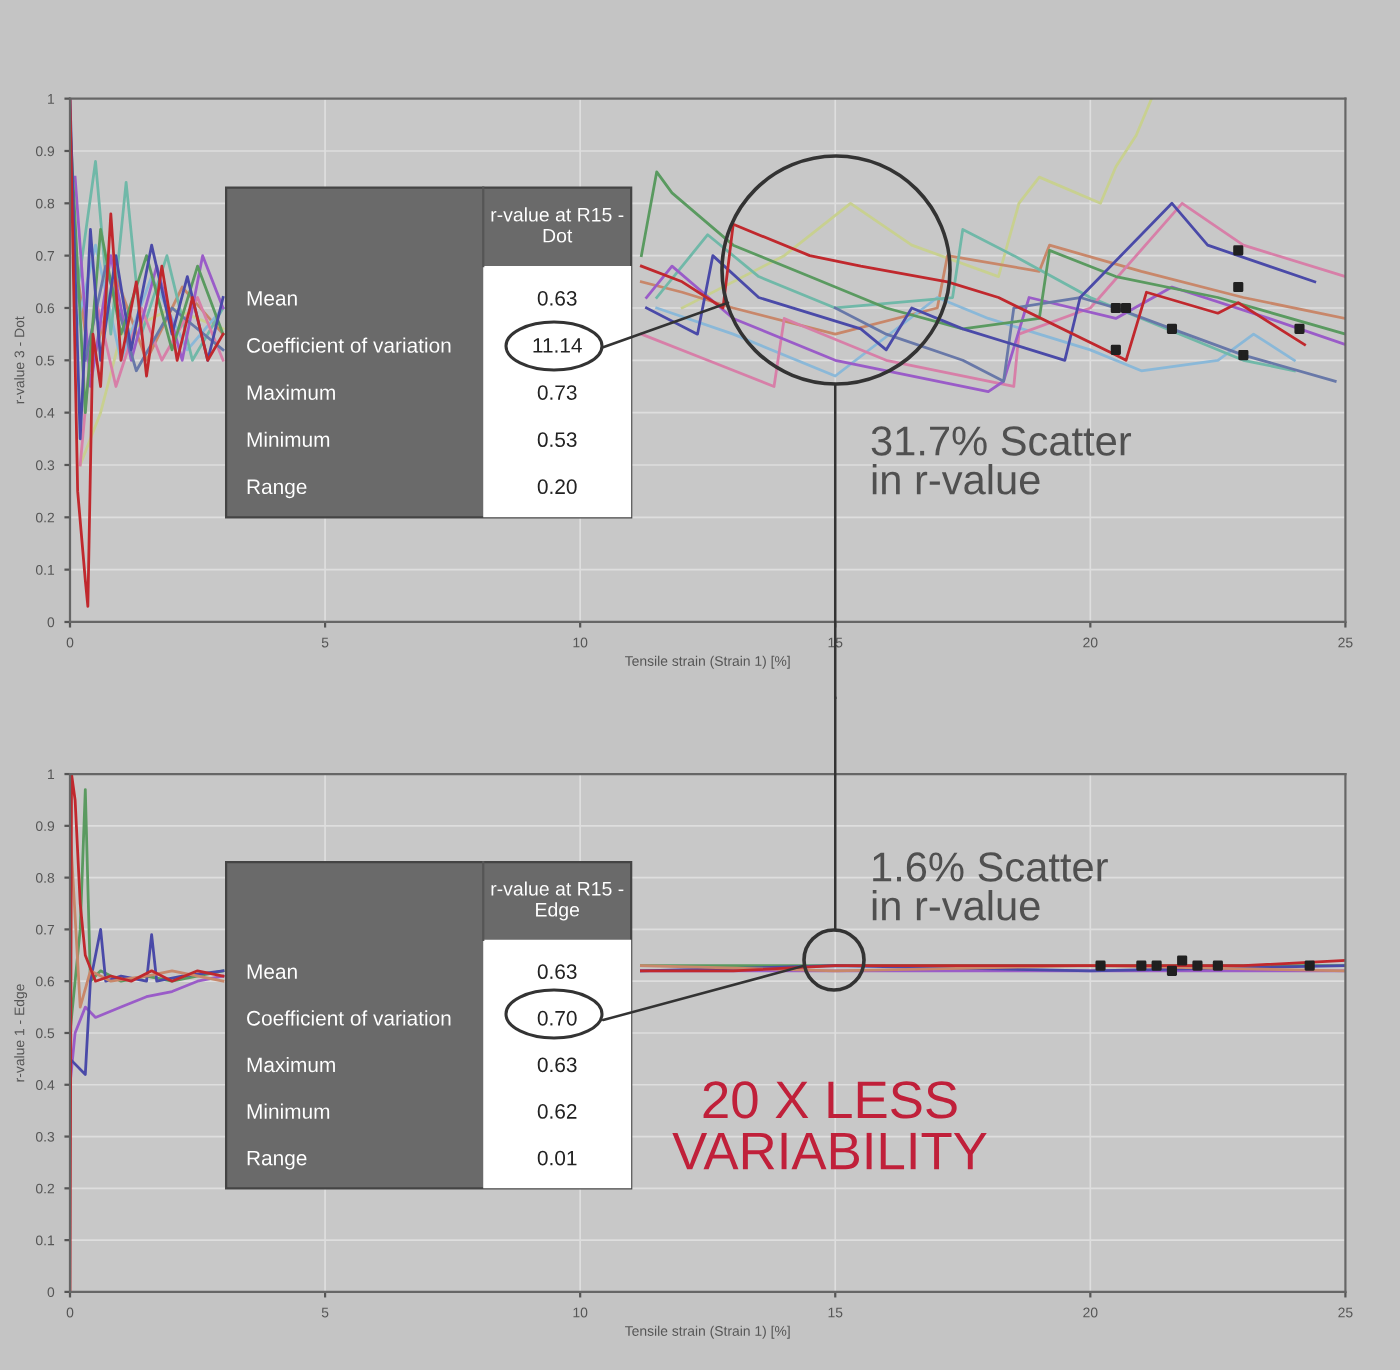  Describe the element at coordinates (557, 1111) in the screenshot. I see `annotation: 0.62` at that location.